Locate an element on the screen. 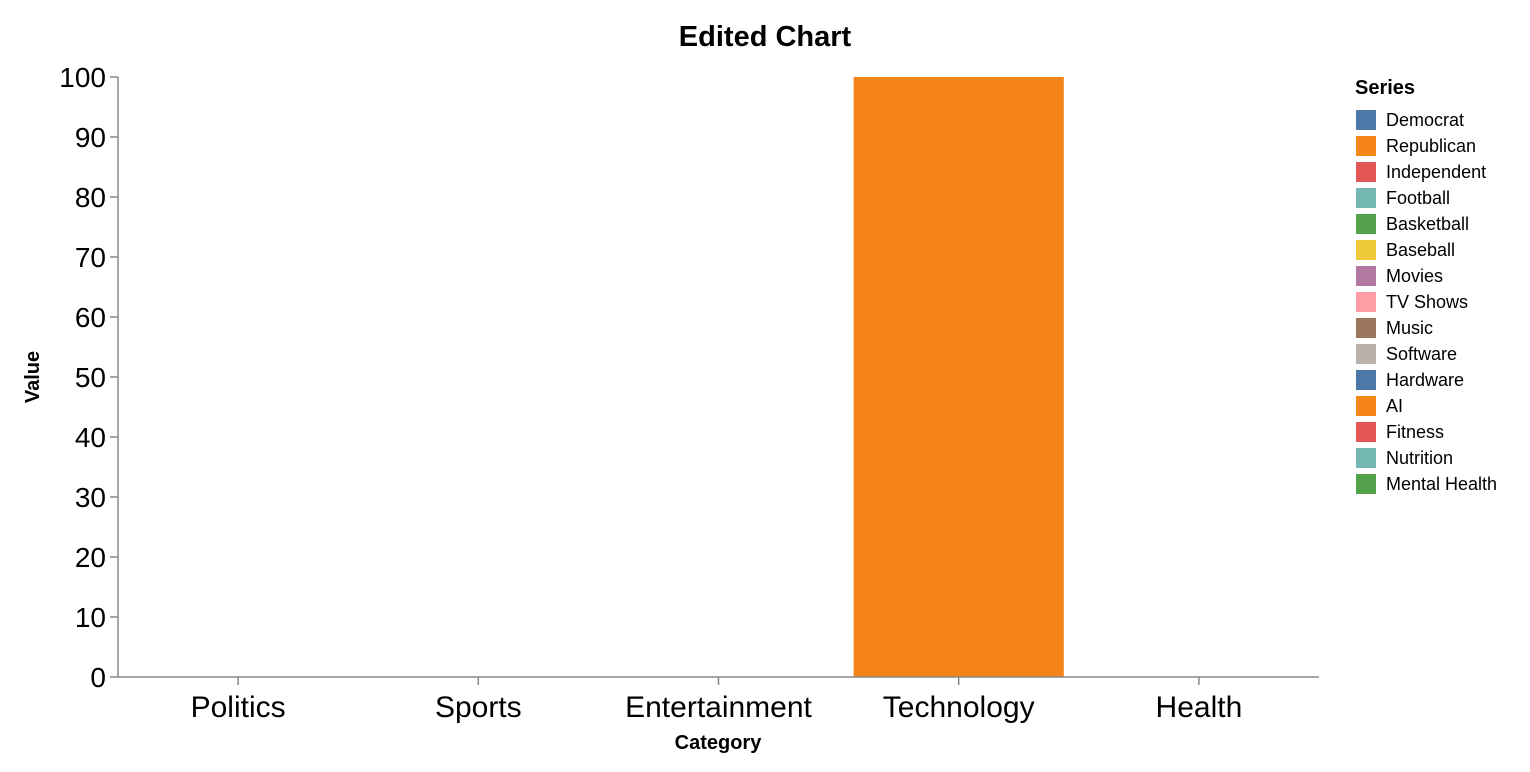 This screenshot has width=1530, height=772. legend-label: Republican is located at coordinates (1431, 146).